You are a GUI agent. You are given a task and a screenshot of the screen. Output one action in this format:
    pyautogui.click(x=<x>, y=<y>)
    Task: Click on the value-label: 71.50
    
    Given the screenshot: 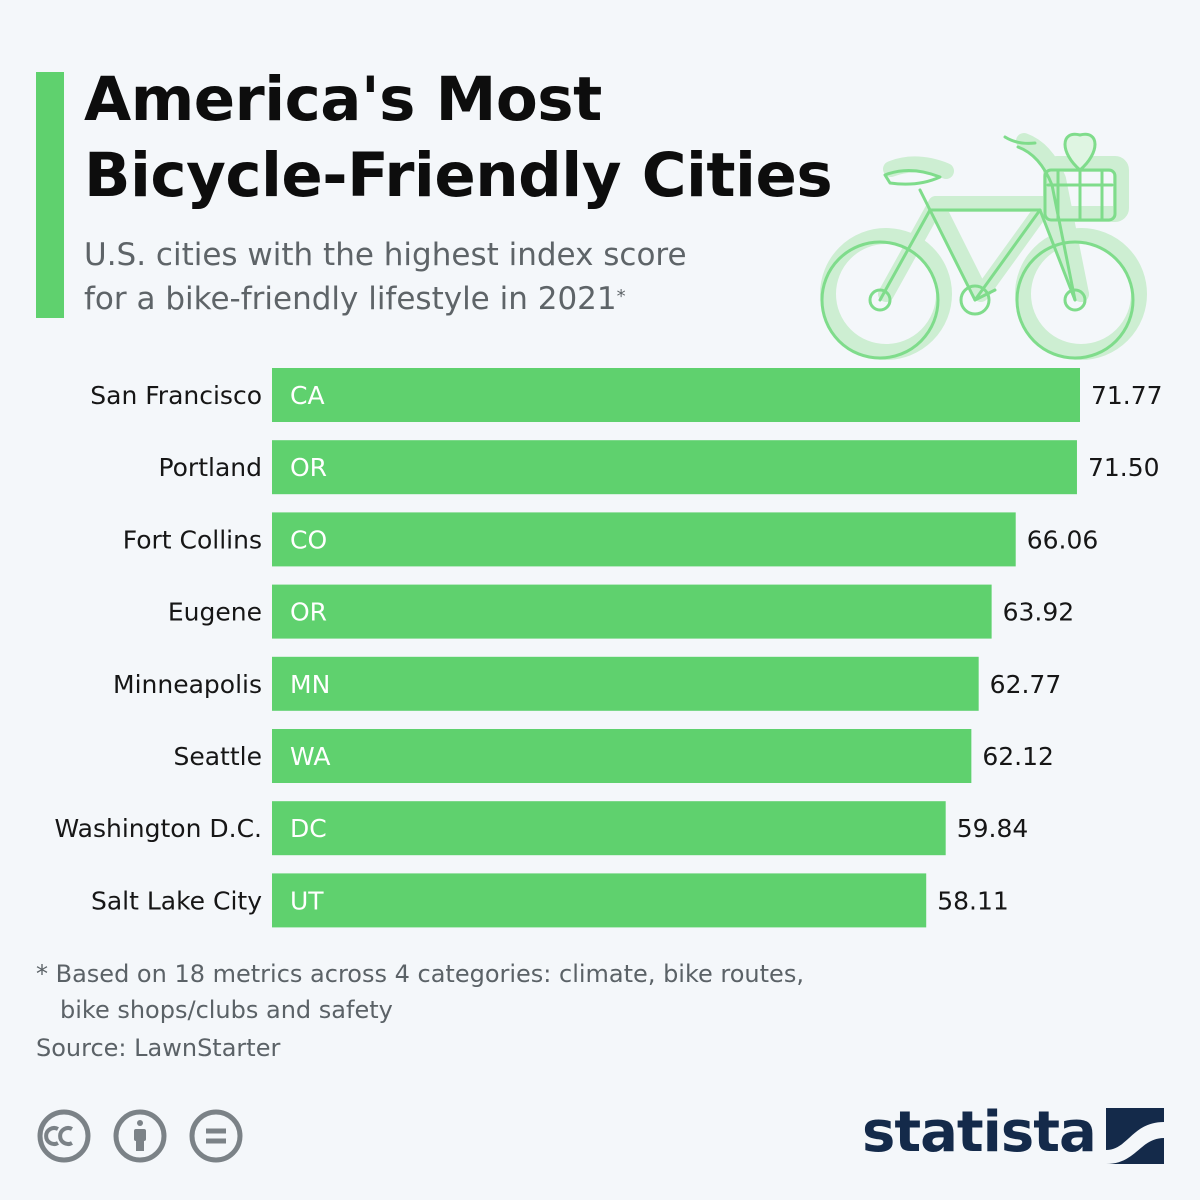 What is the action you would take?
    pyautogui.click(x=1124, y=467)
    